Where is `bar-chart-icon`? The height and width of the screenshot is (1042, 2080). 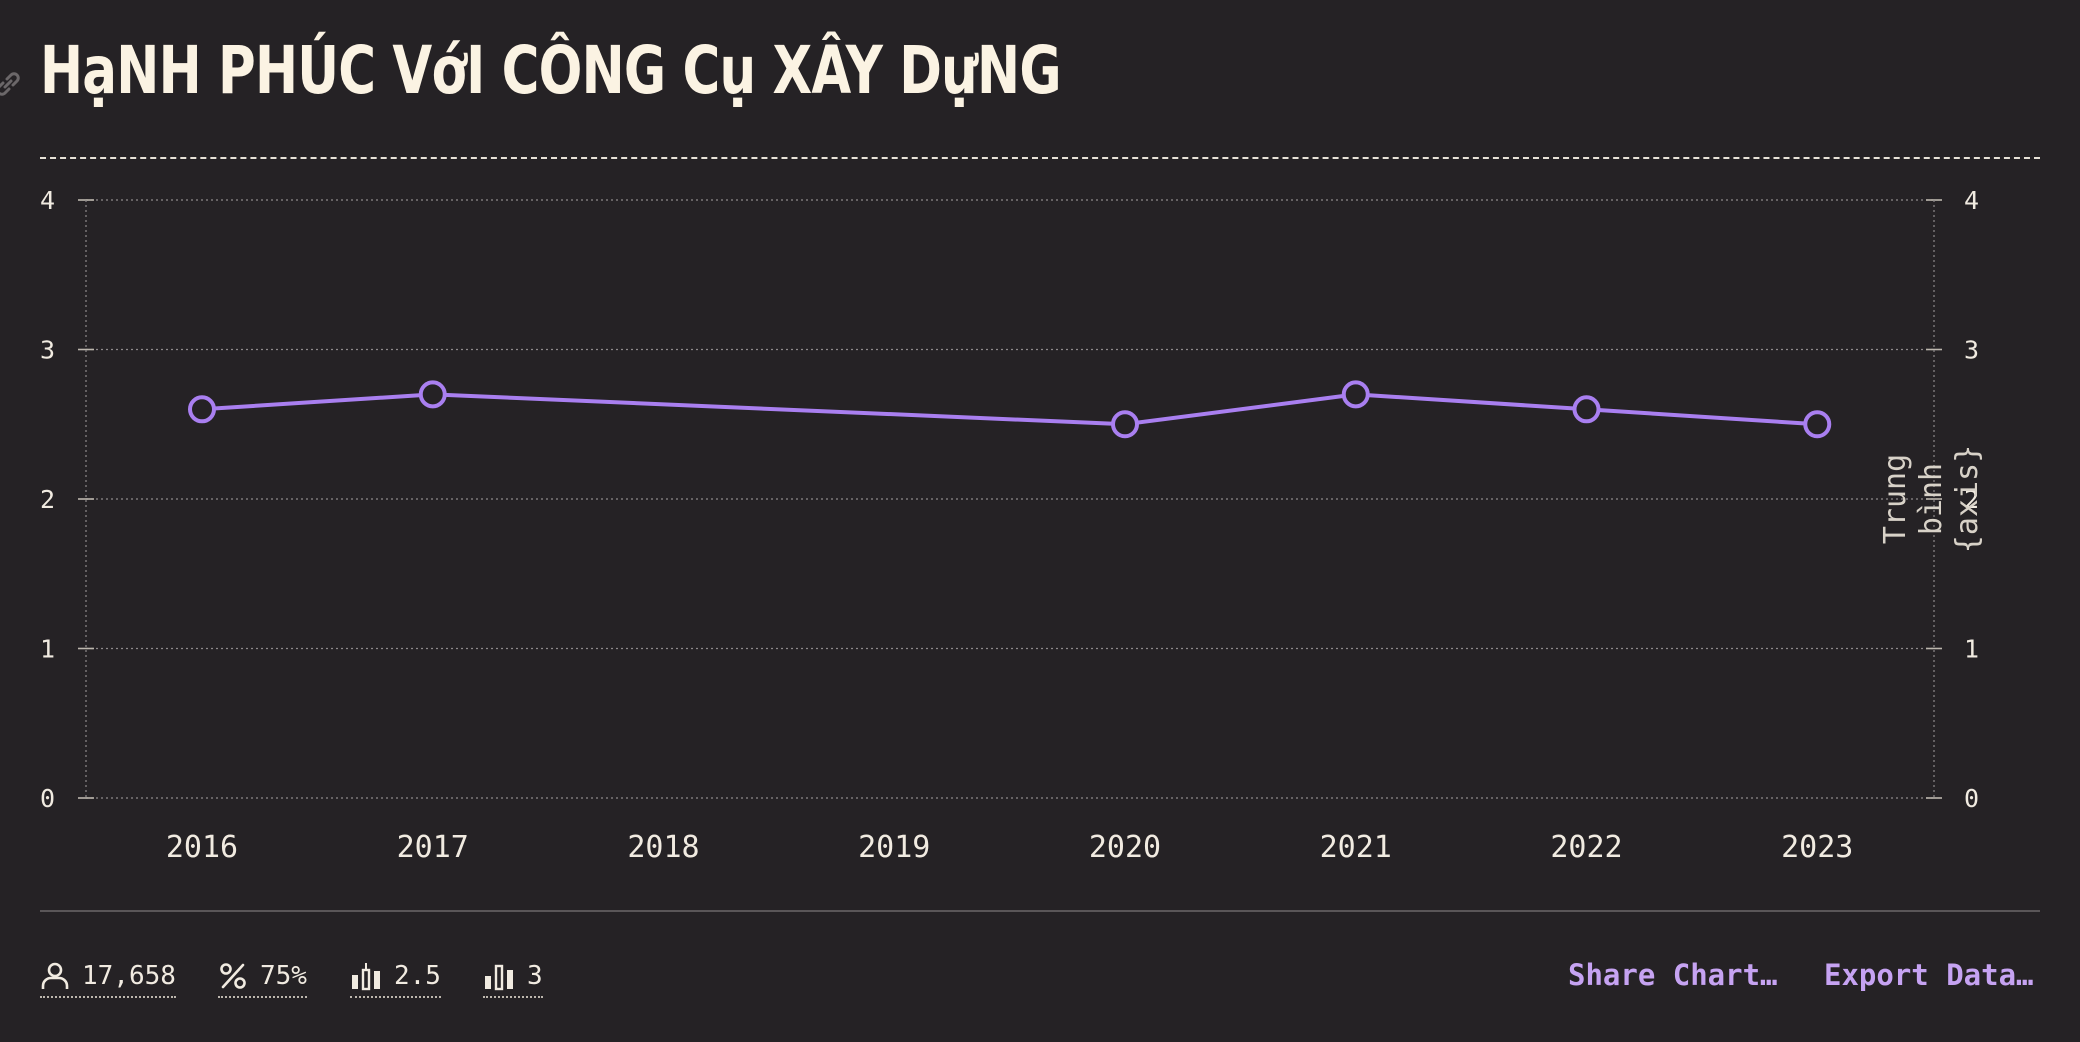
bar-chart-icon is located at coordinates (499, 977).